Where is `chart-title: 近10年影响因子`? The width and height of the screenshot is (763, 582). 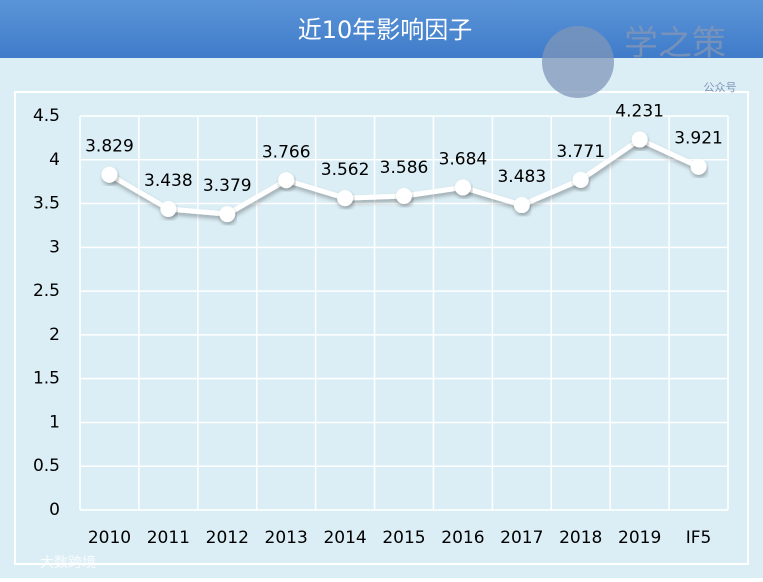 chart-title: 近10年影响因子 is located at coordinates (385, 30).